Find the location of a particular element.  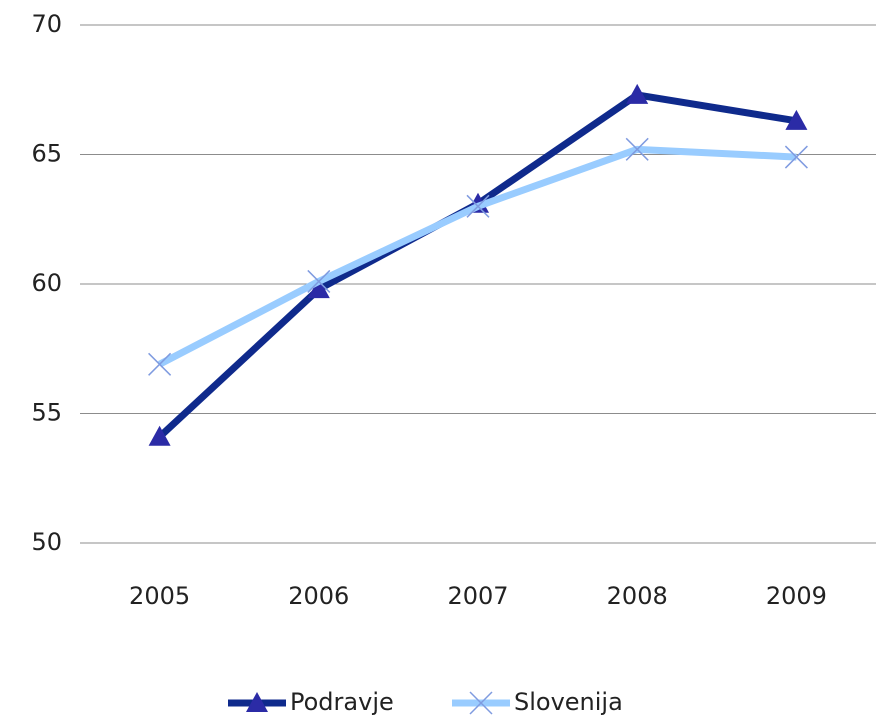

x-tick-label: 2007 is located at coordinates (477, 596).